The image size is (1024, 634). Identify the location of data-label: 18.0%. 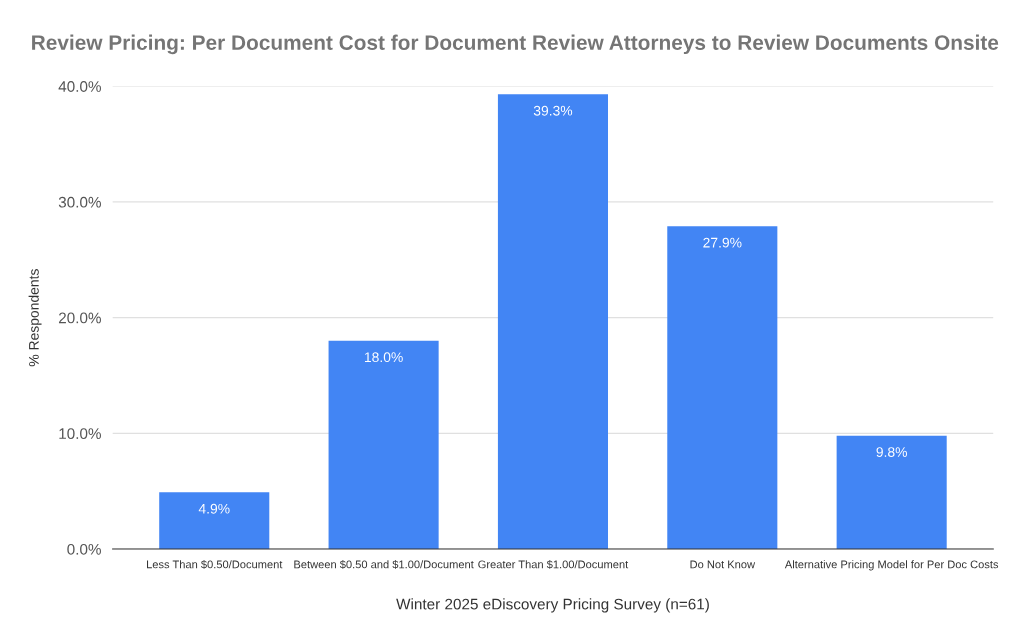
(383, 357).